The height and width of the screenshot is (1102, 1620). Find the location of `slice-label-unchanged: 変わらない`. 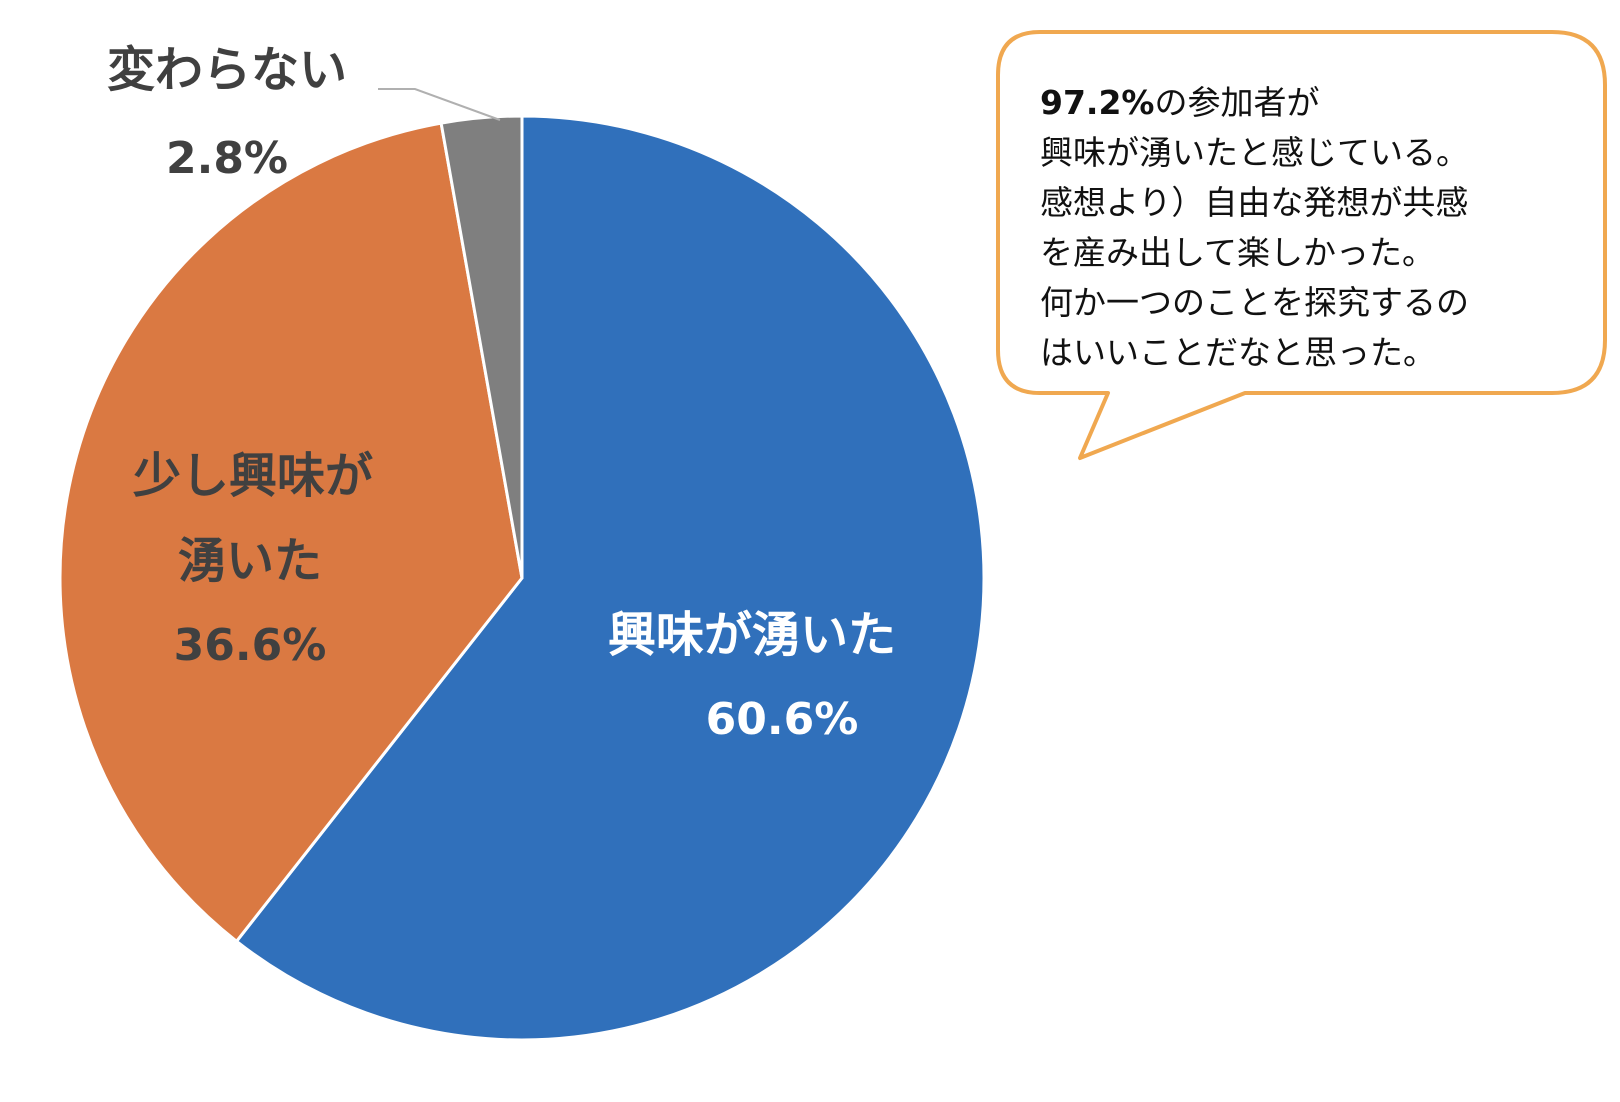

slice-label-unchanged: 変わらない is located at coordinates (227, 70).